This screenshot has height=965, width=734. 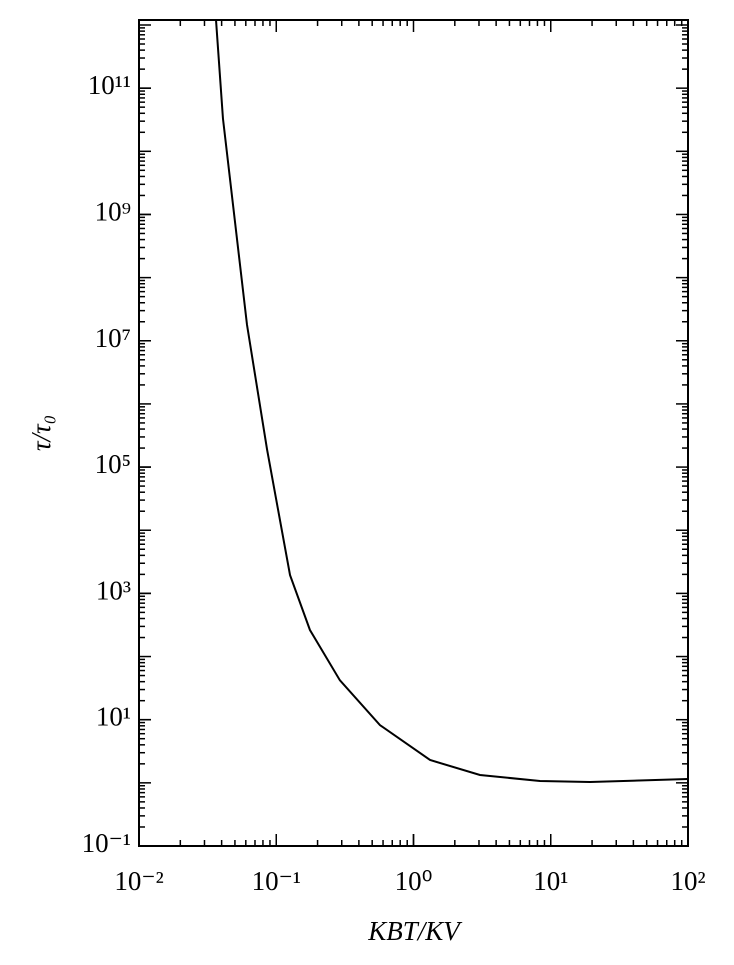 What do you see at coordinates (687, 881) in the screenshot?
I see `x-tick-label: 10²` at bounding box center [687, 881].